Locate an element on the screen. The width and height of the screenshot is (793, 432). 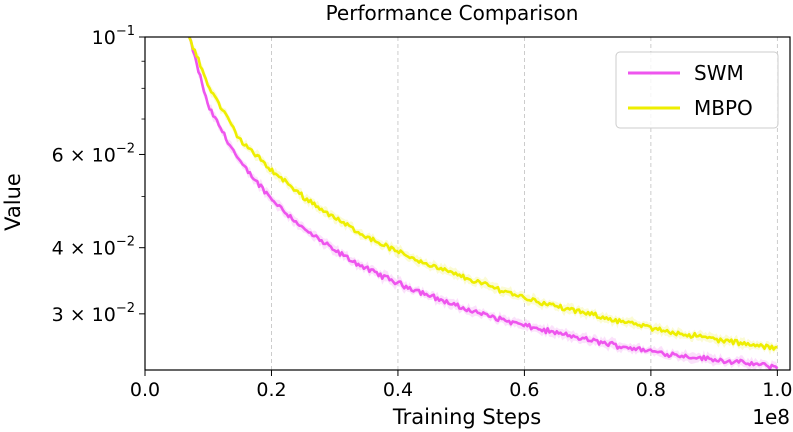
chart-title: Performance Comparison is located at coordinates (452, 13).